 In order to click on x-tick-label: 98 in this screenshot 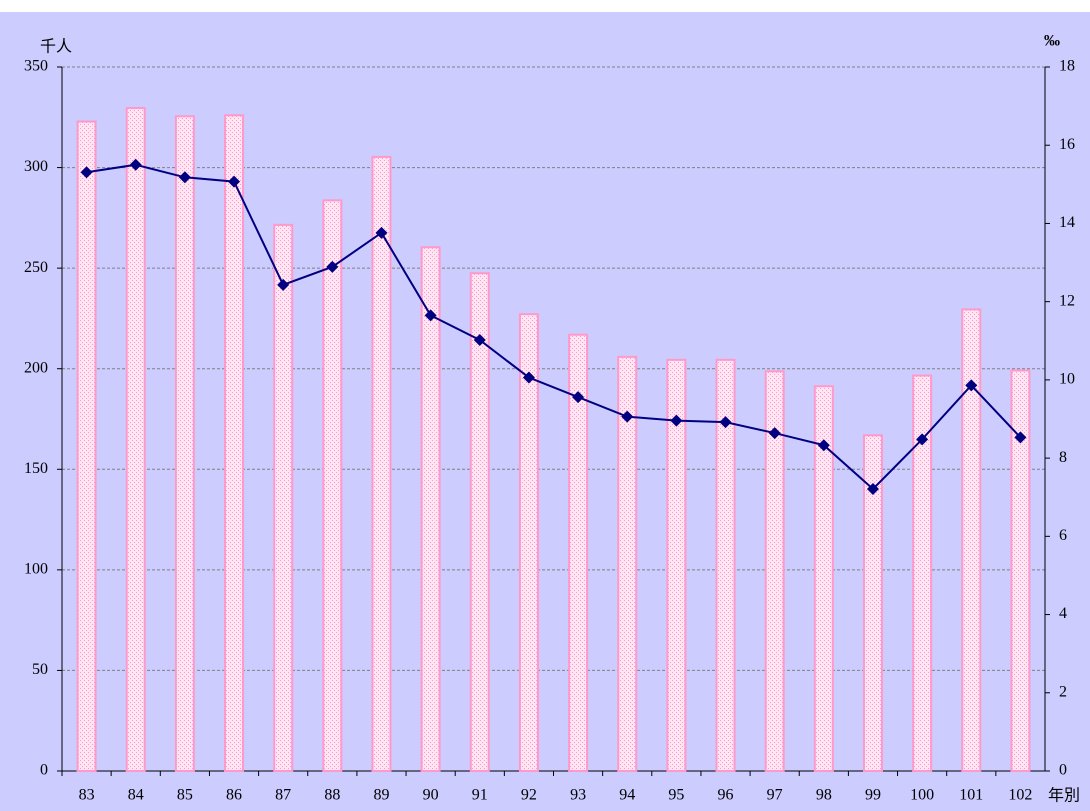, I will do `click(824, 795)`.